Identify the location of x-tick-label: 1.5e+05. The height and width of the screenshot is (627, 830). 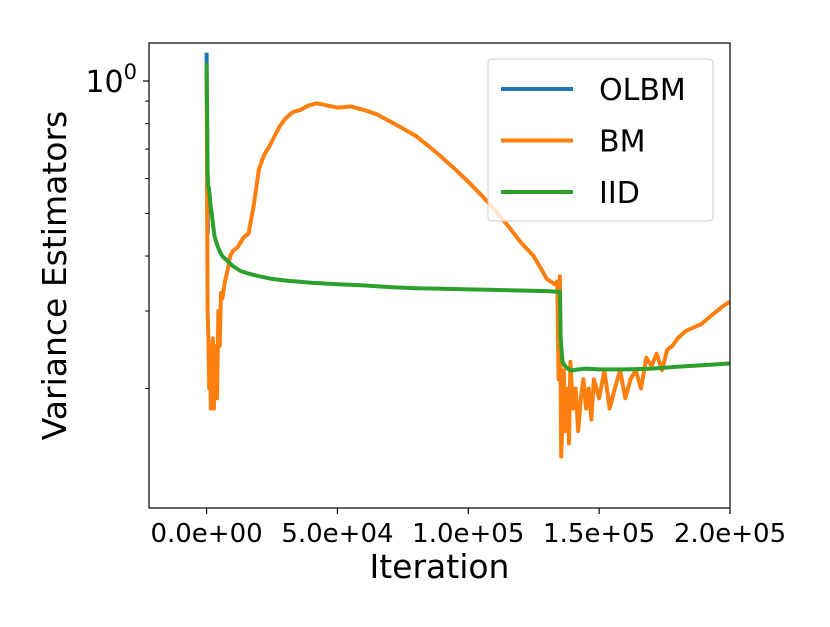
(599, 534).